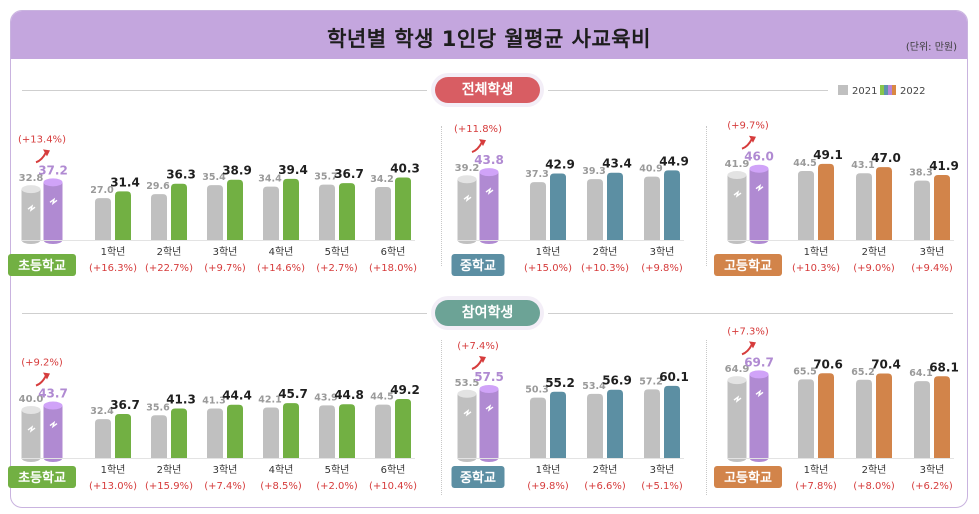 The height and width of the screenshot is (514, 979). What do you see at coordinates (865, 91) in the screenshot?
I see `legend-label-2021: 2021` at bounding box center [865, 91].